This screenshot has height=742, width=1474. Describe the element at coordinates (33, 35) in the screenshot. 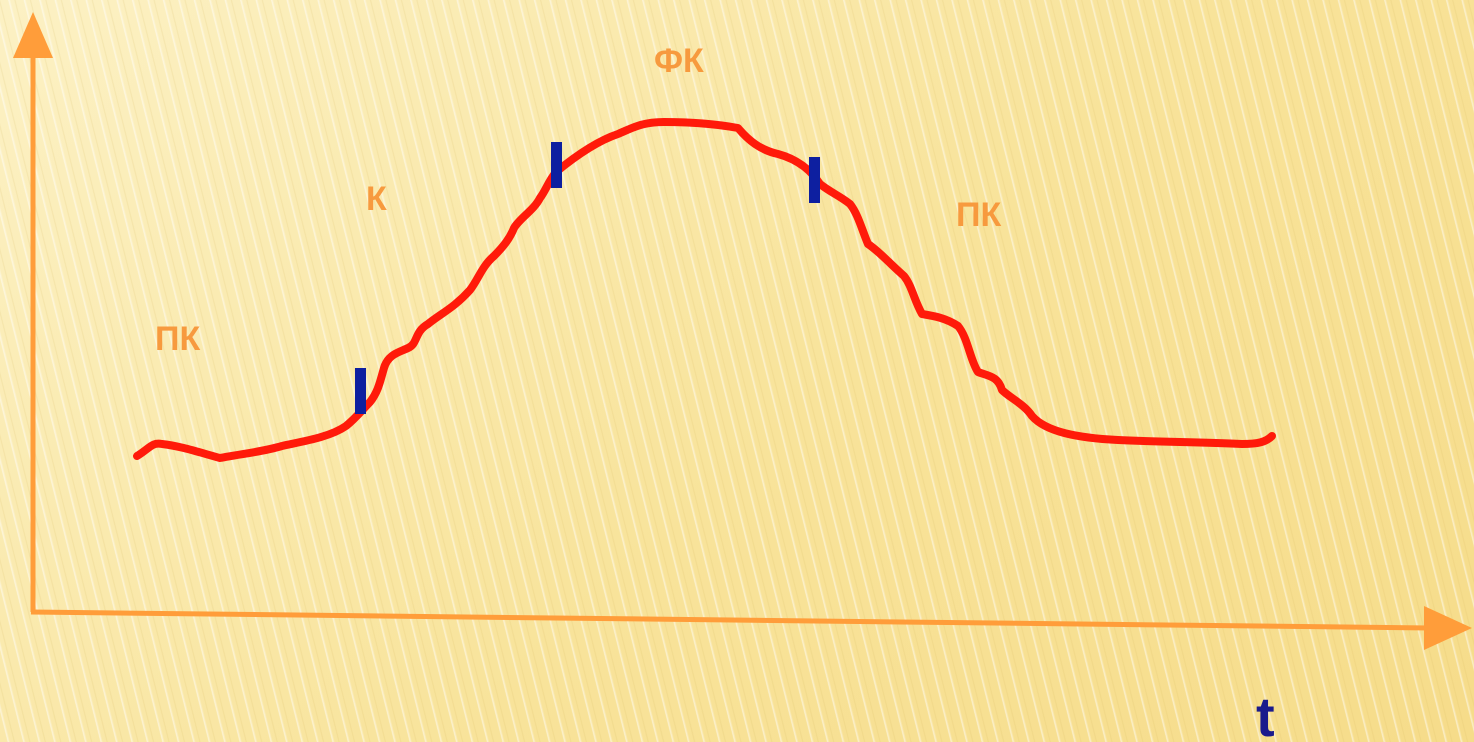

I see `y-axis-arrowhead` at that location.